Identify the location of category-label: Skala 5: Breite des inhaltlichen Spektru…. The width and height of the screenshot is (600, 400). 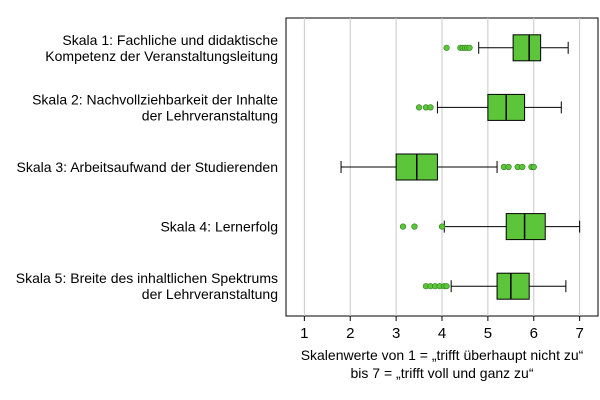
(147, 278).